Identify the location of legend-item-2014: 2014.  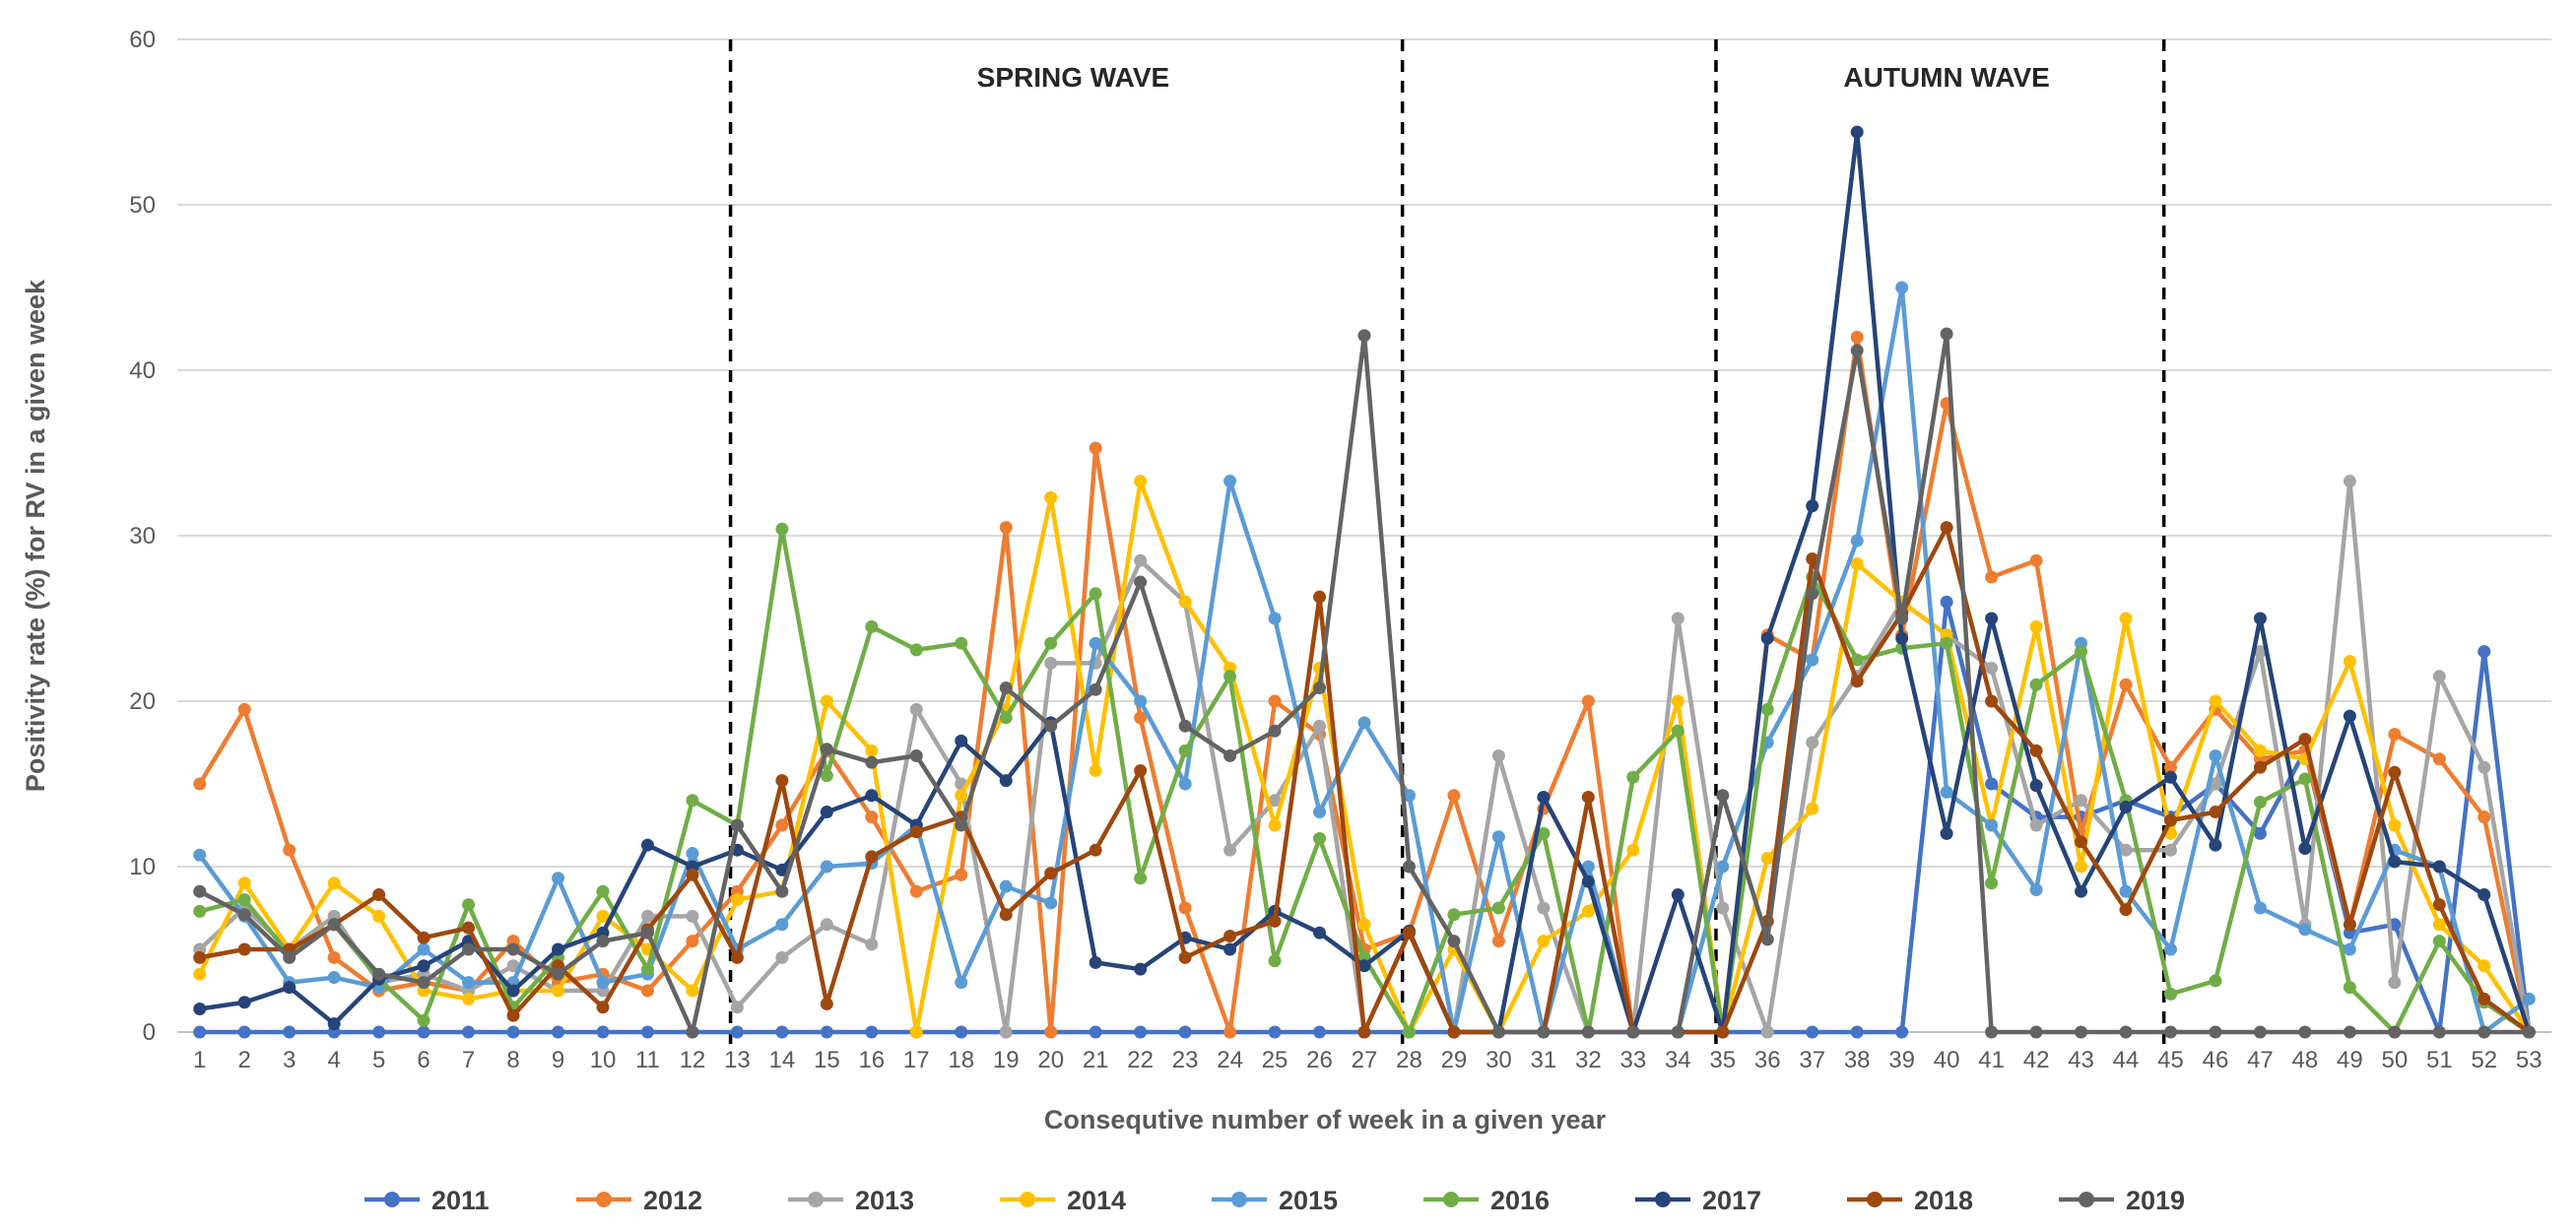
(1063, 1200).